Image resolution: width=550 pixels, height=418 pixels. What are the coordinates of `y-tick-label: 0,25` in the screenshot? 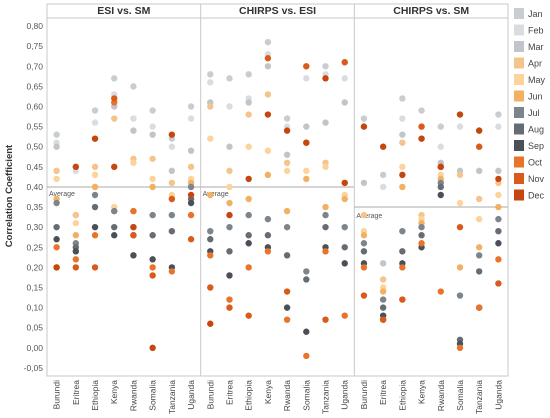 It's located at (34, 247).